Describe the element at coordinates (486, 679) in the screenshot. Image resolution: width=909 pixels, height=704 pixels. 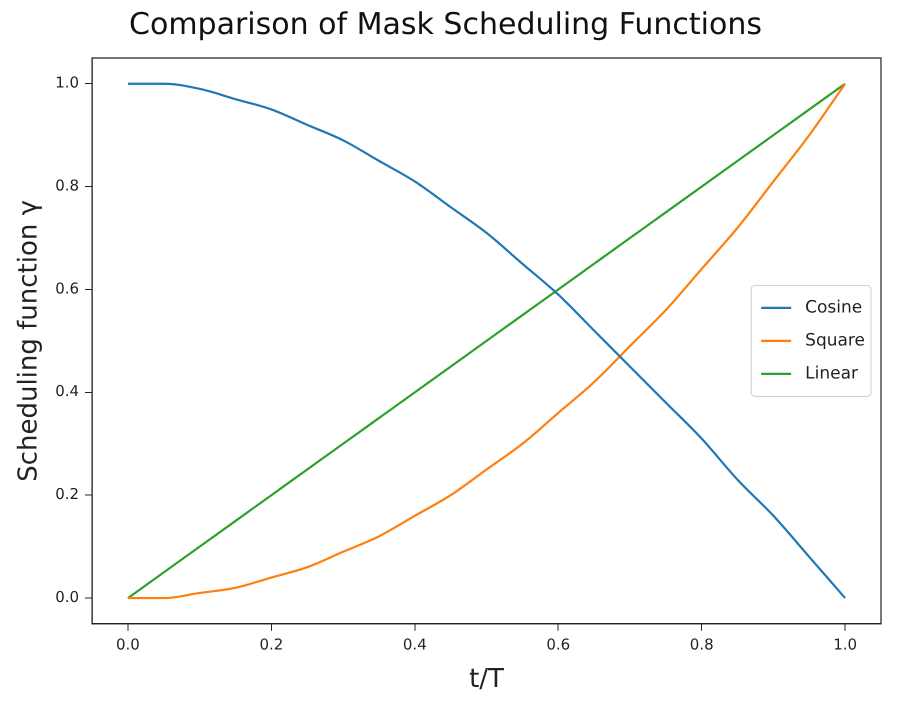
I see `x-axis-title: t/T` at that location.